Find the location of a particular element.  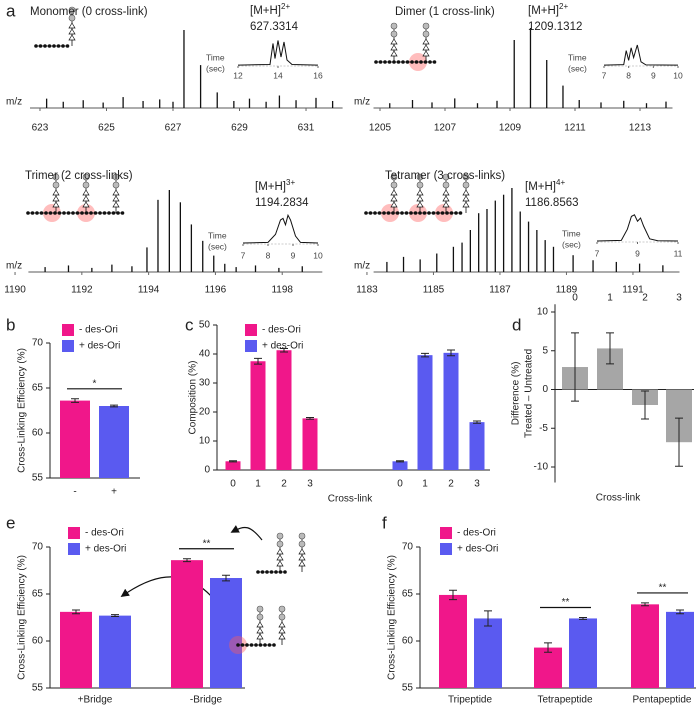

category-label: Tetrapeptide is located at coordinates (564, 700).